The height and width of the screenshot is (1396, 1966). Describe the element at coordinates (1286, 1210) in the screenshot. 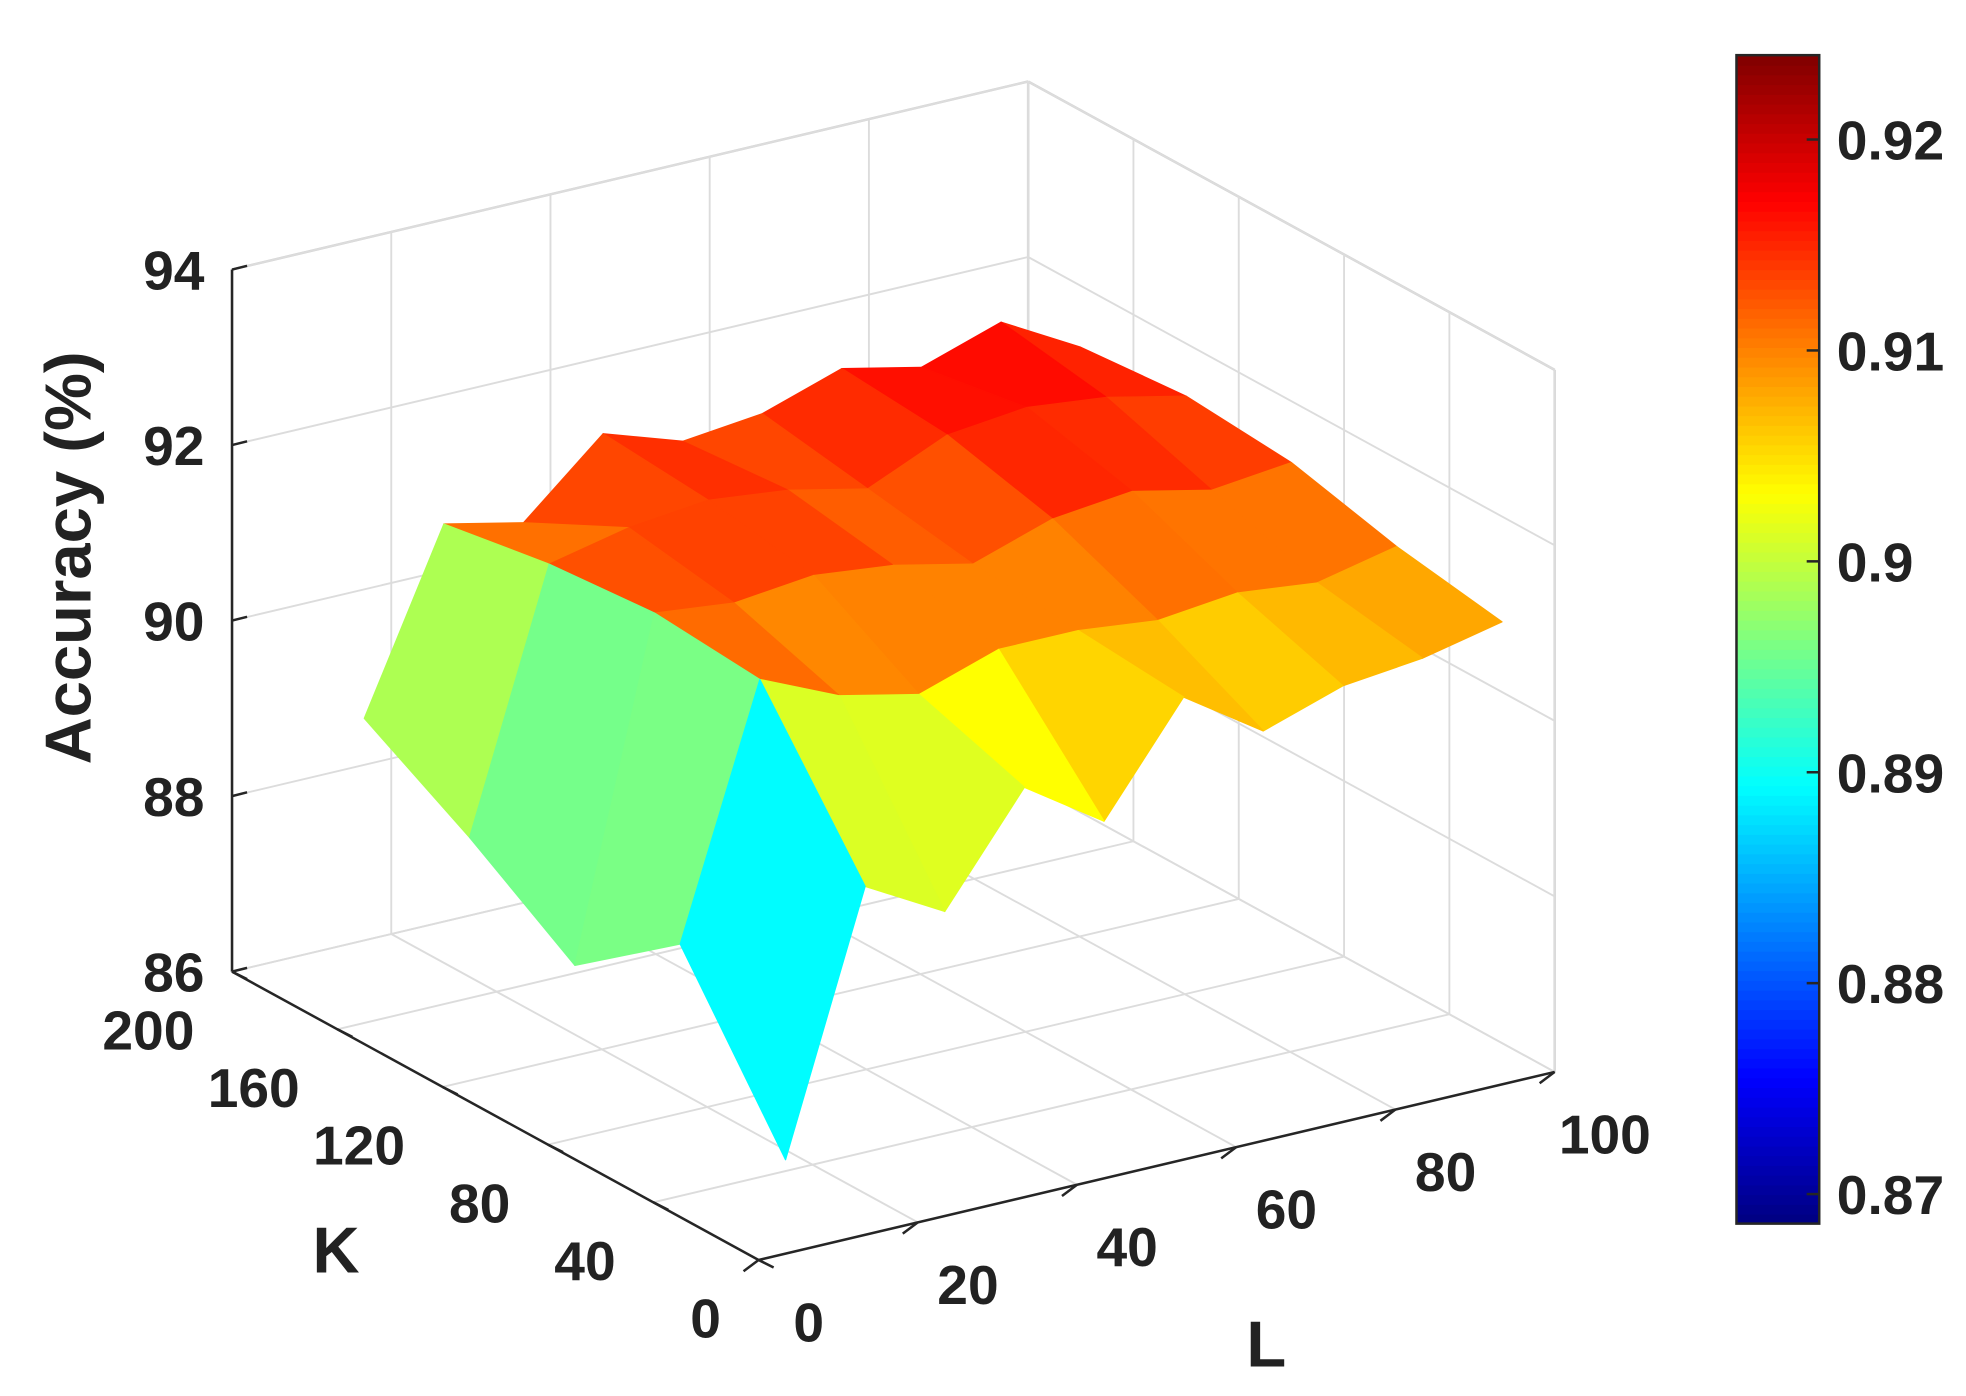

I see `x-tick-label: 60` at that location.